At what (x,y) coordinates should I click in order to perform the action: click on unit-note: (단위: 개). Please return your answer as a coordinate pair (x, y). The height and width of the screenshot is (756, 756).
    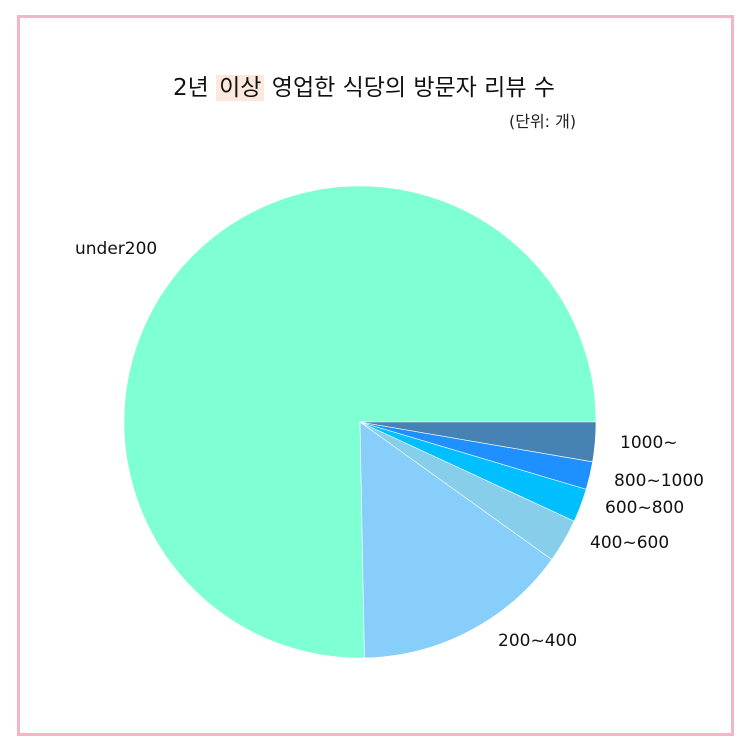
    Looking at the image, I should click on (543, 121).